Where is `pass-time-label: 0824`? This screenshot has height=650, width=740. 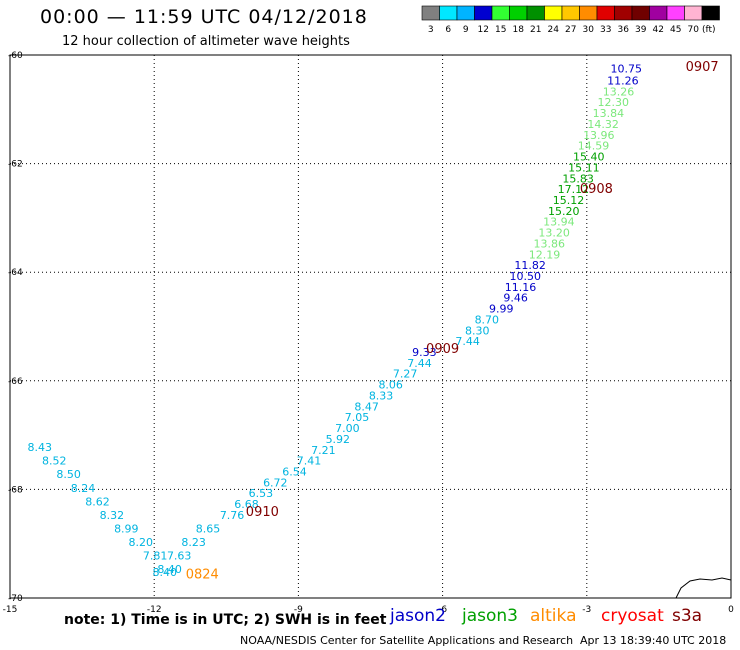
pass-time-label: 0824 is located at coordinates (202, 575).